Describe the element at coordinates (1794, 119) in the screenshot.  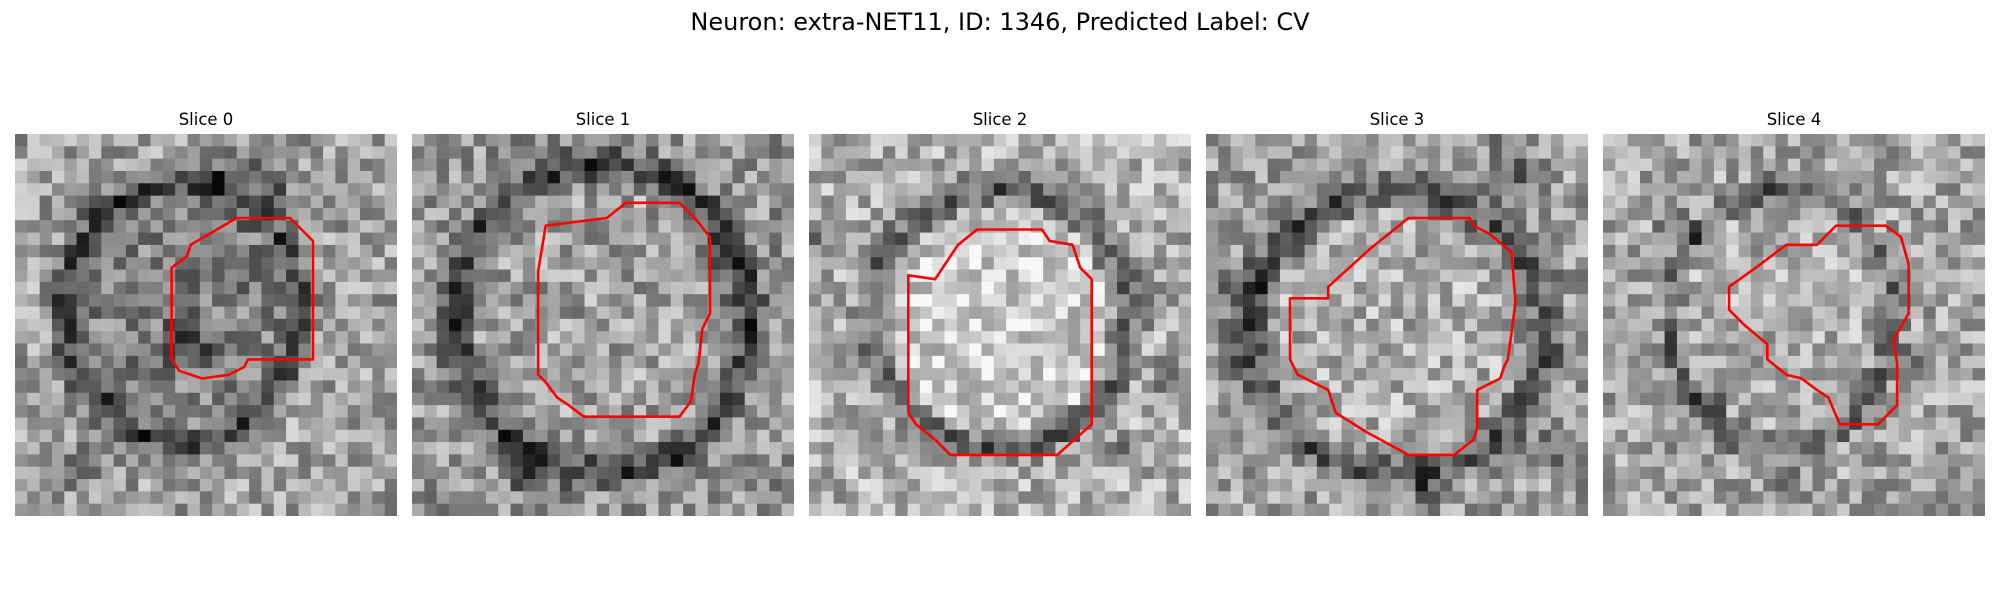
I see `slice-title: Slice 4` at that location.